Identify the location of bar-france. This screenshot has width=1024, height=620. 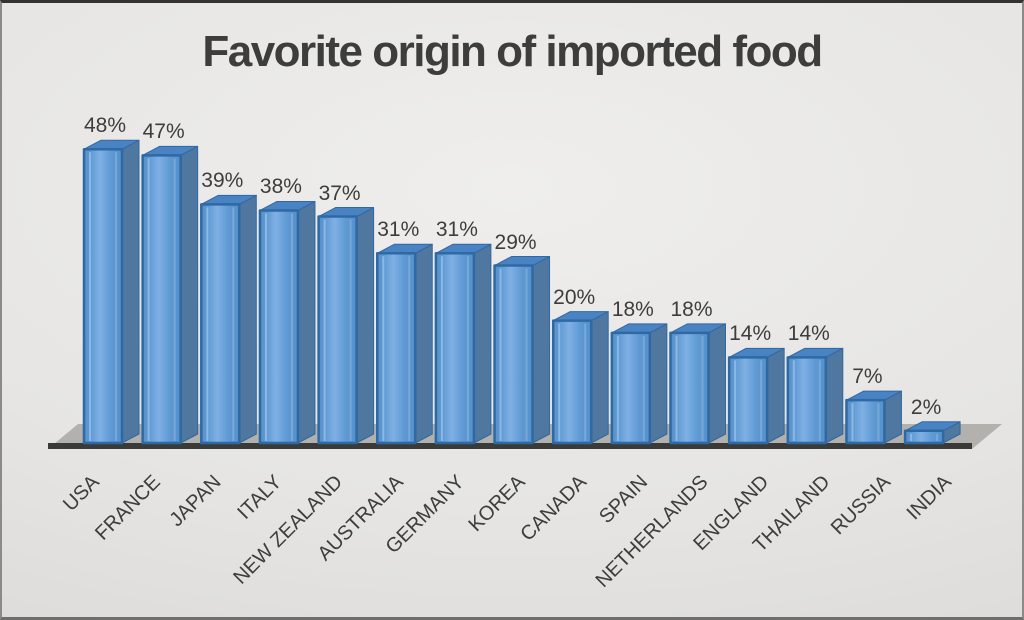
(170, 295).